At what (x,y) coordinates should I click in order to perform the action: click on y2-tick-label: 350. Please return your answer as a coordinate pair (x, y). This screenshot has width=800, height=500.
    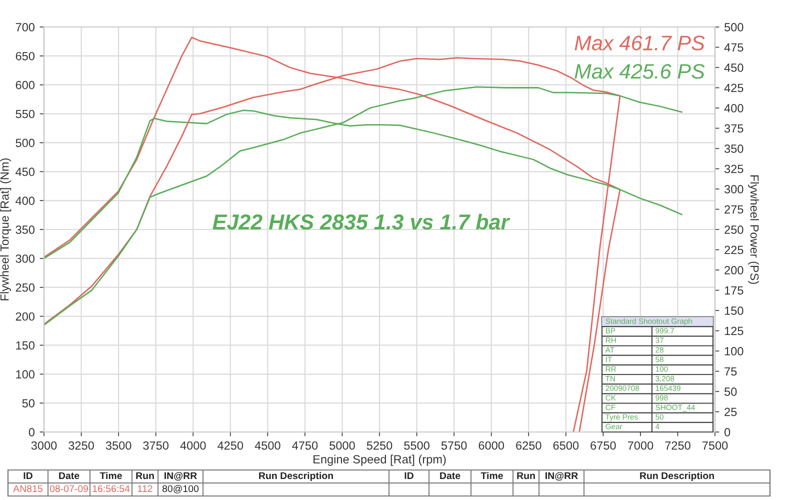
    Looking at the image, I should click on (734, 148).